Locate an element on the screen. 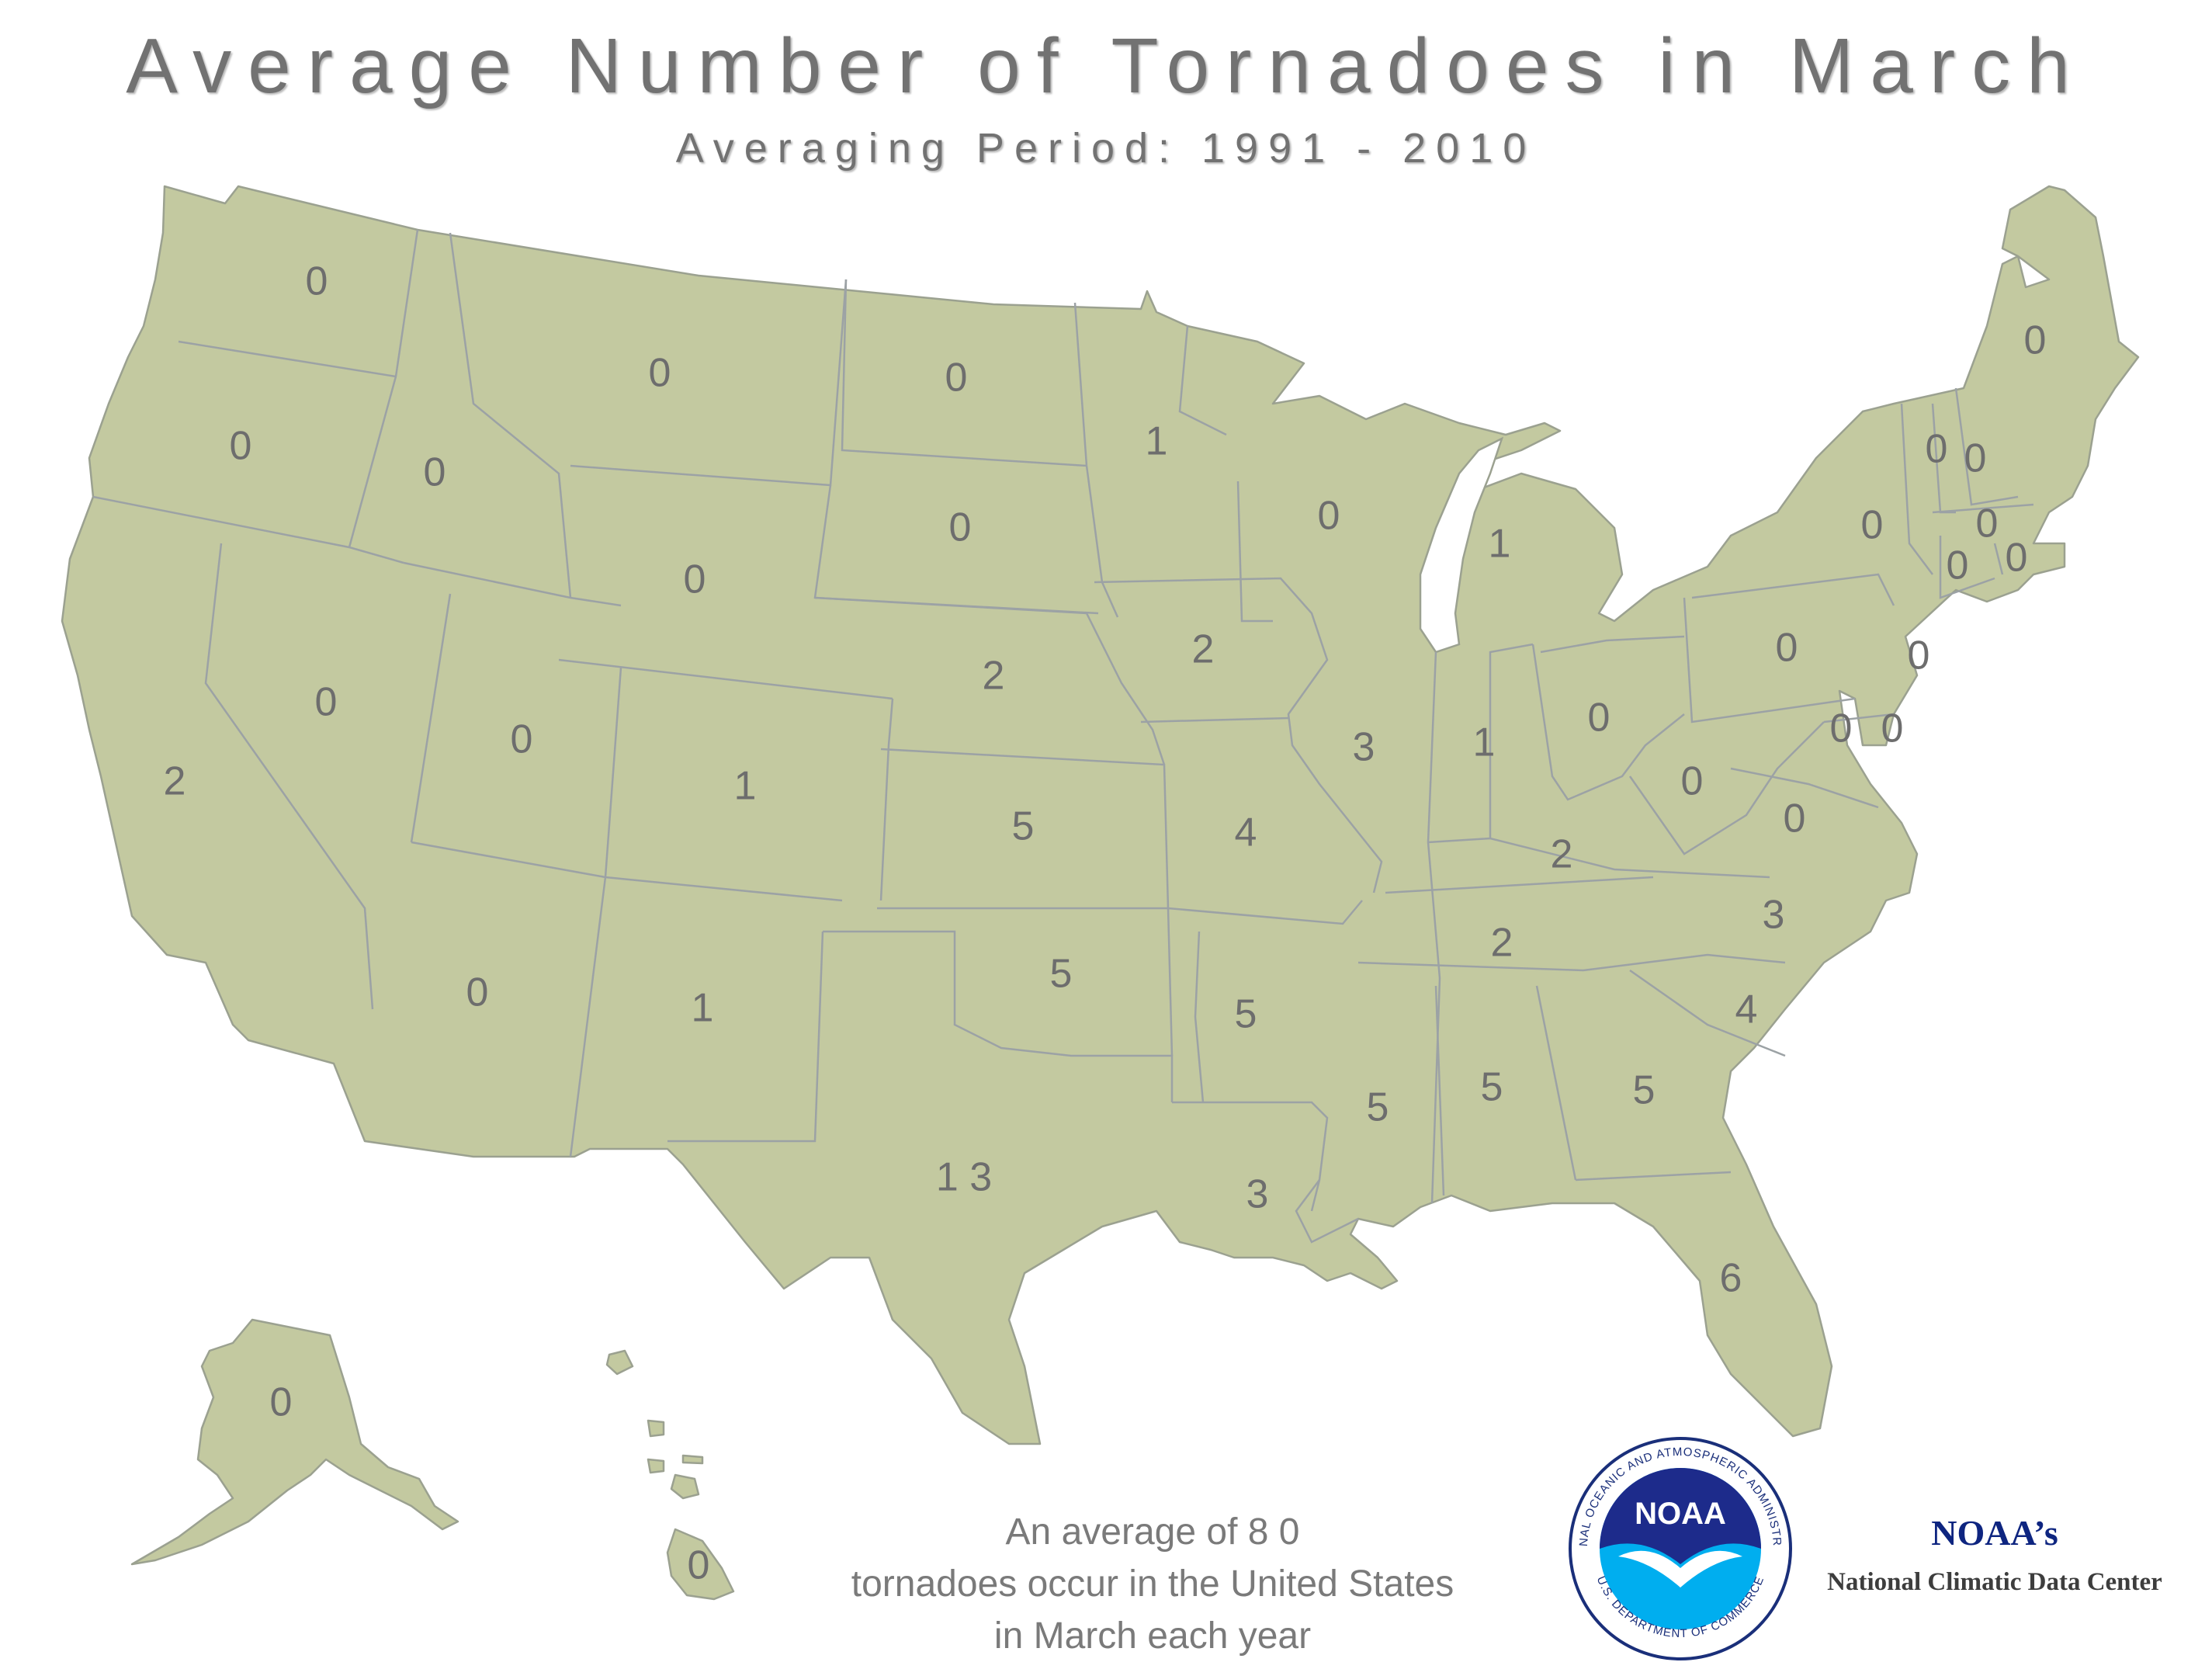  state-value-me: 0 is located at coordinates (2036, 340).